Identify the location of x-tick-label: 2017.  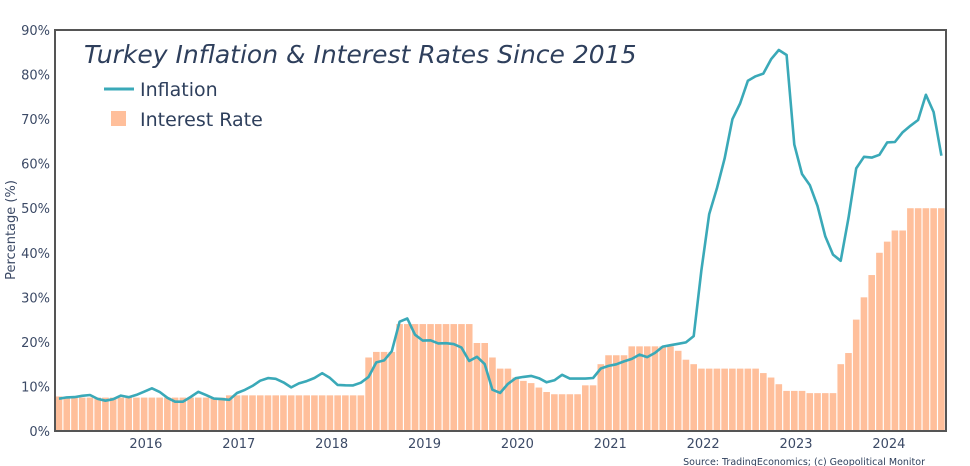
(238, 444).